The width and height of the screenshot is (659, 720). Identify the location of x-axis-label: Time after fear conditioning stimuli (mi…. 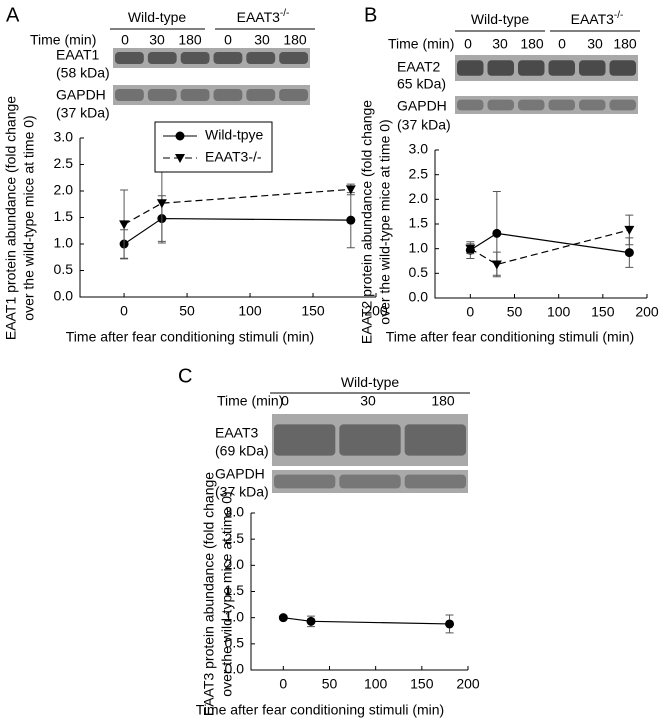
(510, 337).